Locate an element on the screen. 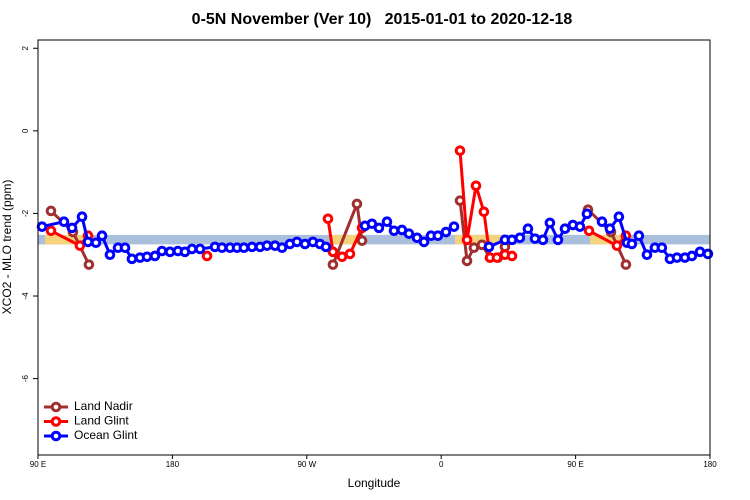 Image resolution: width=750 pixels, height=500 pixels. x-tick-label: 0 is located at coordinates (441, 464).